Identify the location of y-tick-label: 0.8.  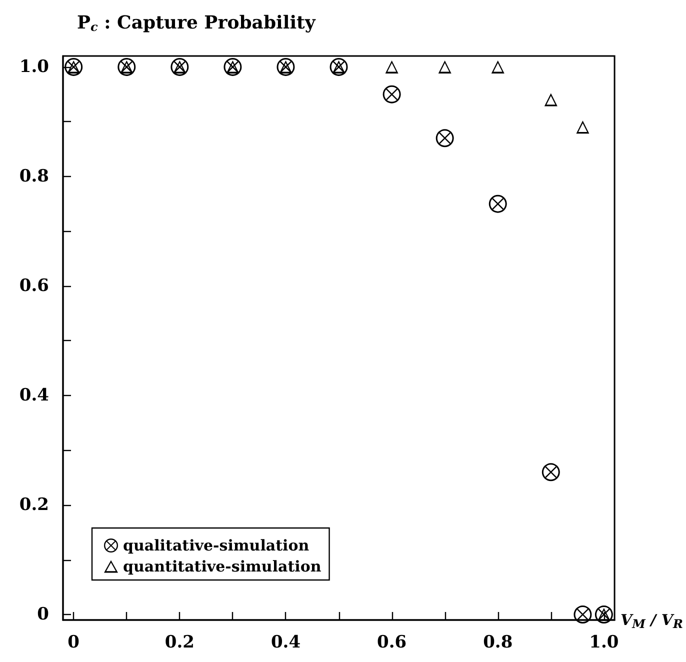
(34, 176).